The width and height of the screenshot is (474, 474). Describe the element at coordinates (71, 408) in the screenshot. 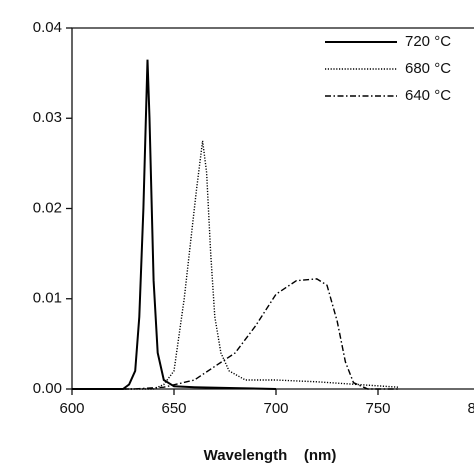

I see `x-tick-label: 600` at that location.